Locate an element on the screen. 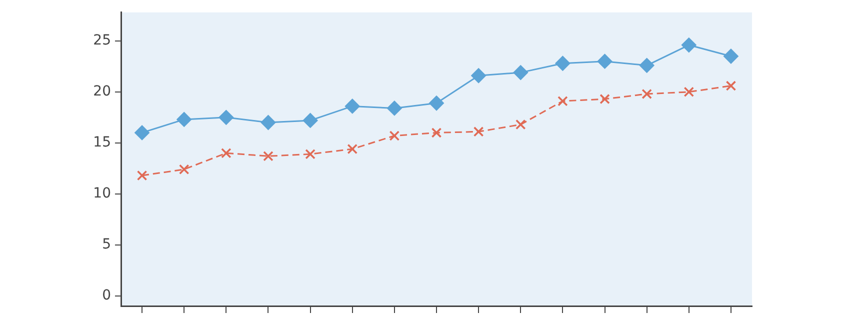  y-tick-label: 10 is located at coordinates (102, 194).